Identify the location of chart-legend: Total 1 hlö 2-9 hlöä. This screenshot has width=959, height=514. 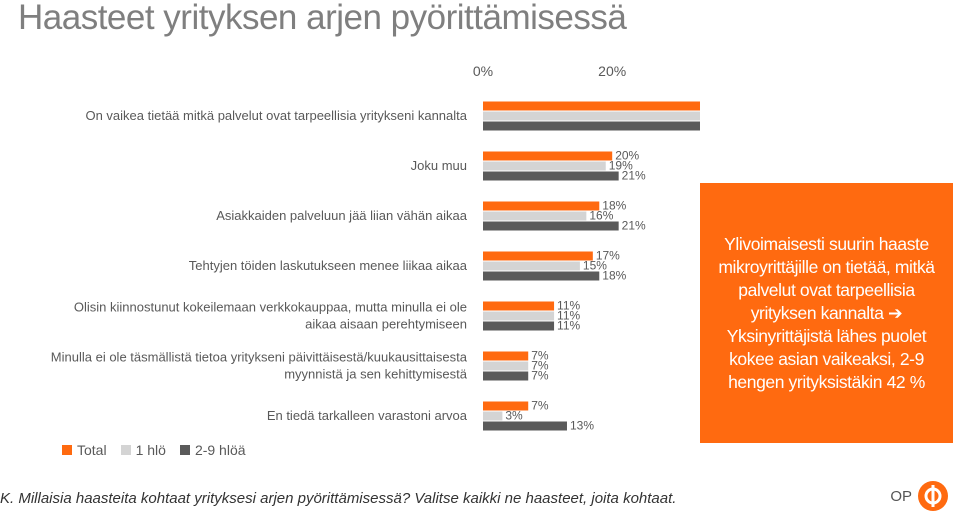
(154, 450).